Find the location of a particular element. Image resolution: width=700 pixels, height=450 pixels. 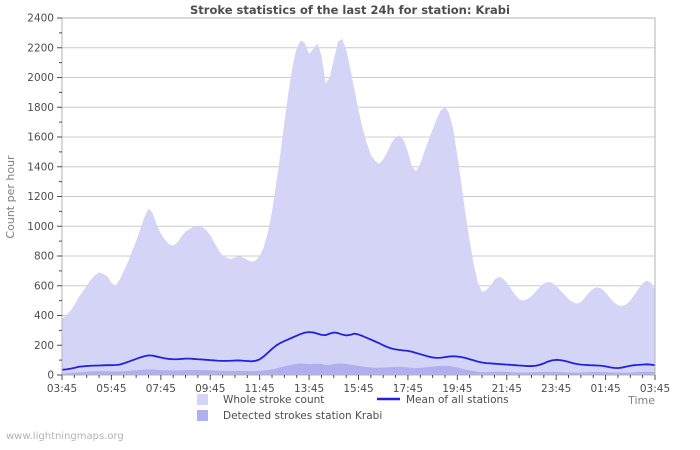

x-tick-label: 19:45 is located at coordinates (457, 389).